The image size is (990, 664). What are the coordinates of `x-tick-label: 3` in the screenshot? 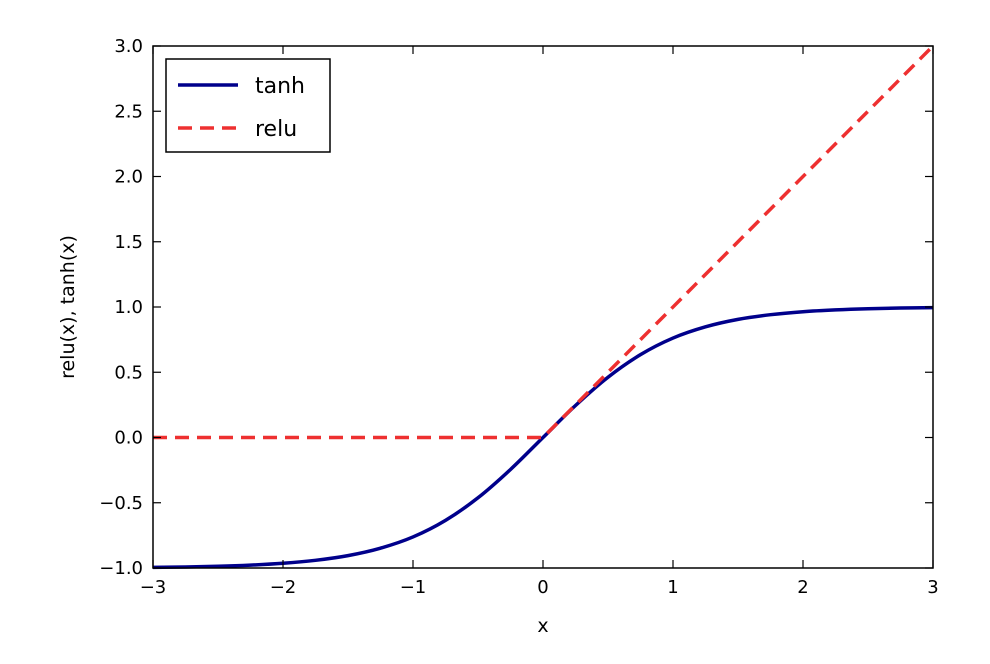 It's located at (932, 587).